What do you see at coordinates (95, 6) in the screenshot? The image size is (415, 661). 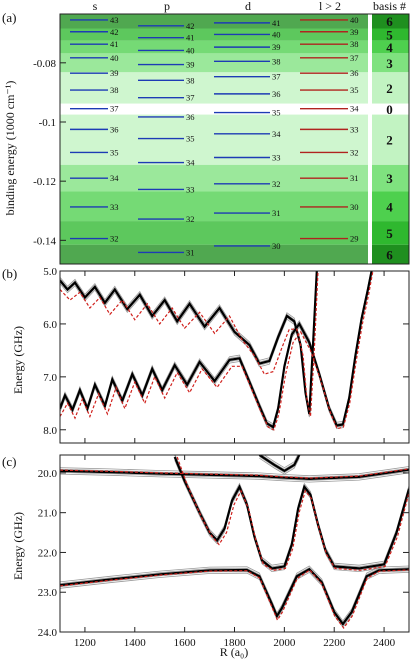 I see `column-header: s` at bounding box center [95, 6].